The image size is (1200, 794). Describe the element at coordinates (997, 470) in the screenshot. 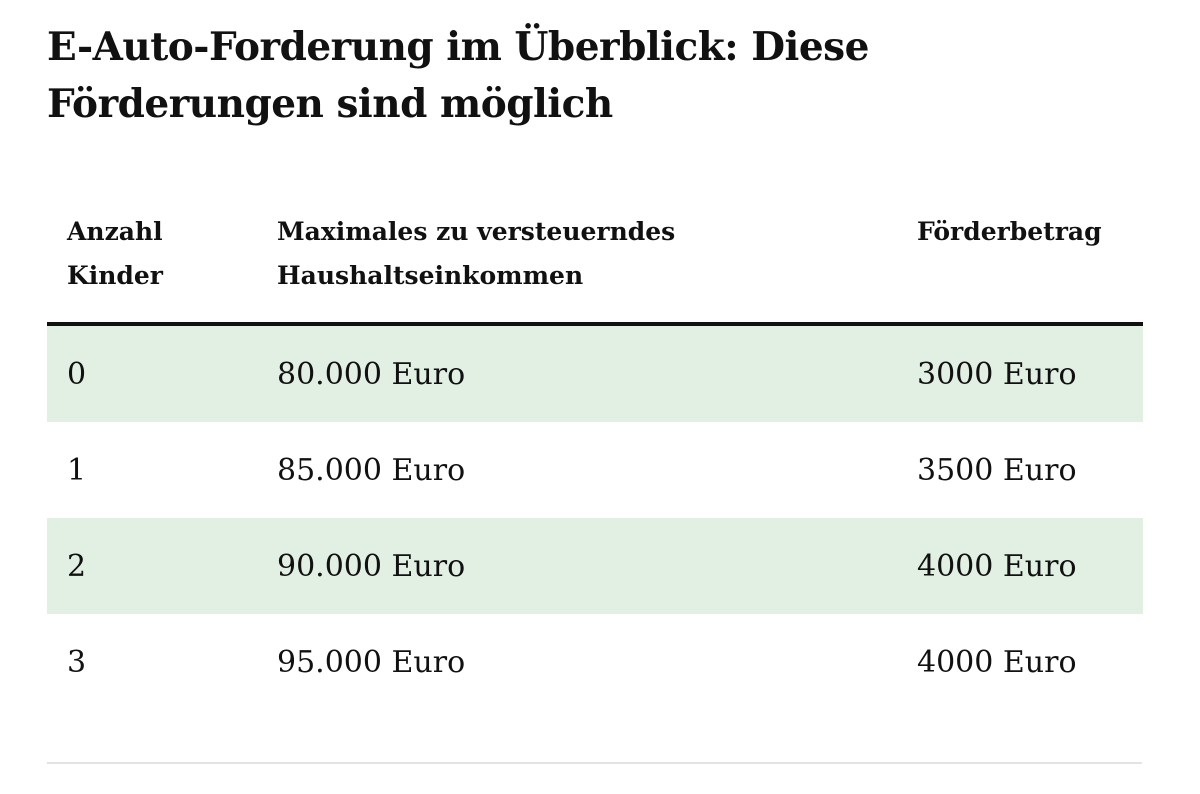

I see `cell-foerderbetrag: 3500 Euro` at that location.